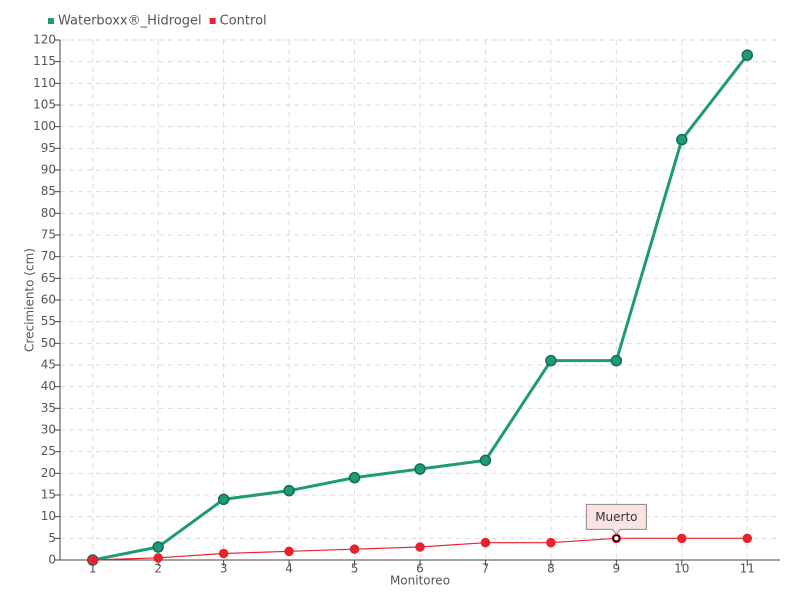 The width and height of the screenshot is (800, 600). What do you see at coordinates (130, 21) in the screenshot?
I see `legend-label: Waterboxx®_Hidrogel` at bounding box center [130, 21].